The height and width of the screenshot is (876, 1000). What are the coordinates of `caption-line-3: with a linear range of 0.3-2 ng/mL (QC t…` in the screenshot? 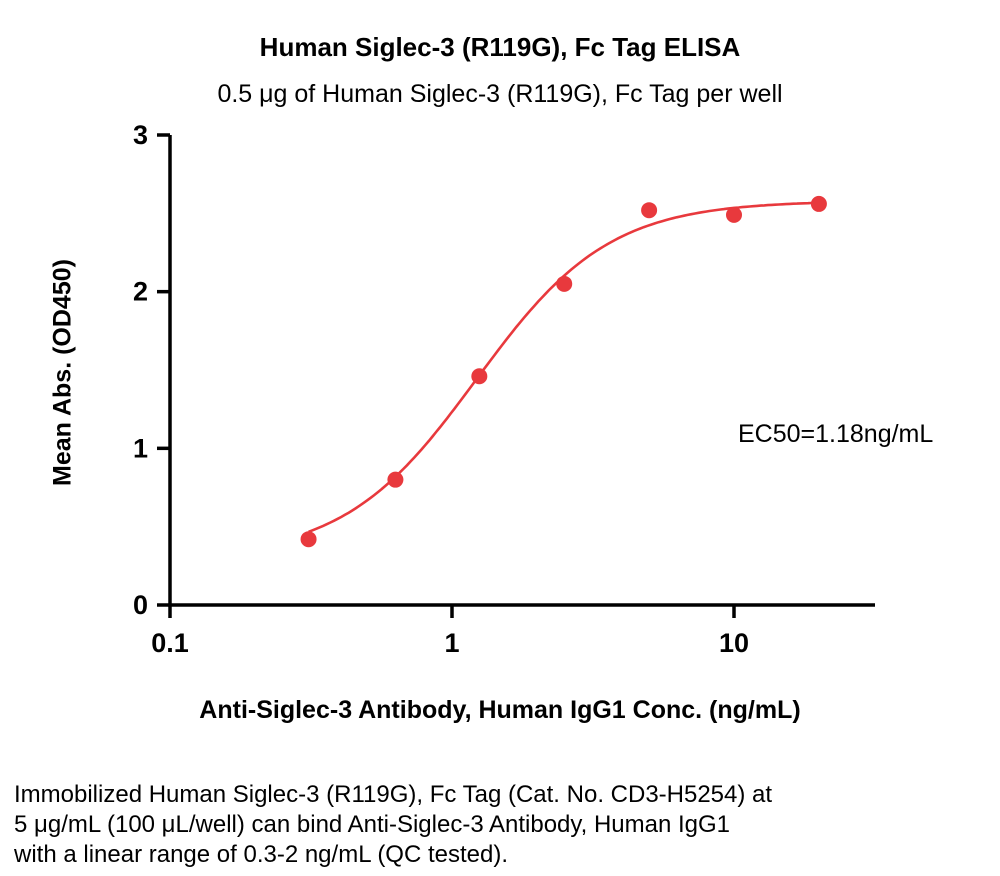 It's located at (261, 854).